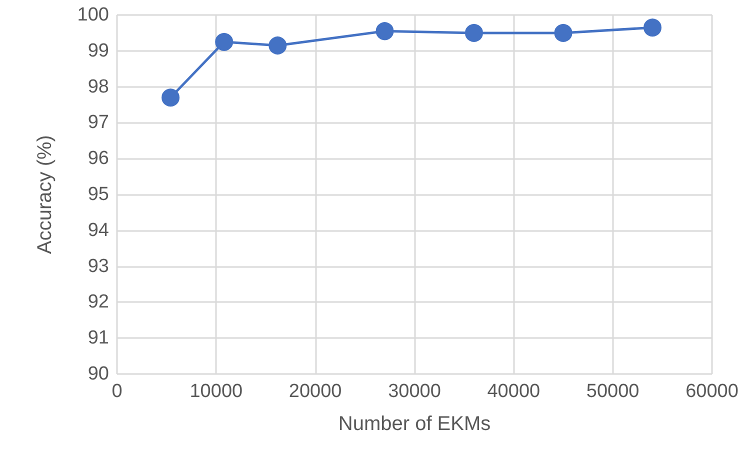 Image resolution: width=754 pixels, height=465 pixels. Describe the element at coordinates (414, 424) in the screenshot. I see `x-axis-title: Number of EKMs` at that location.